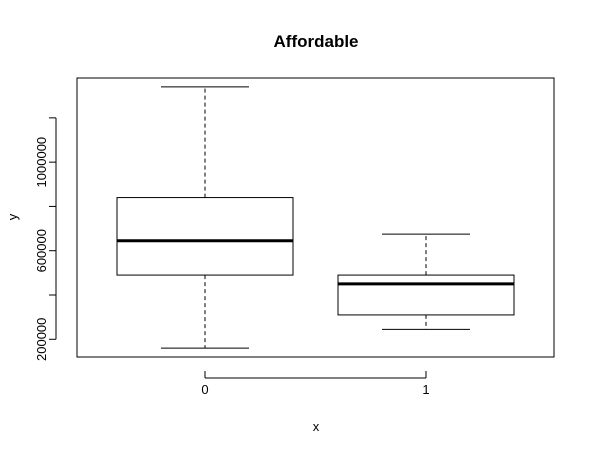 This screenshot has height=455, width=595. I want to click on y-axis: 200000 600000 1000000, so click(45, 239).